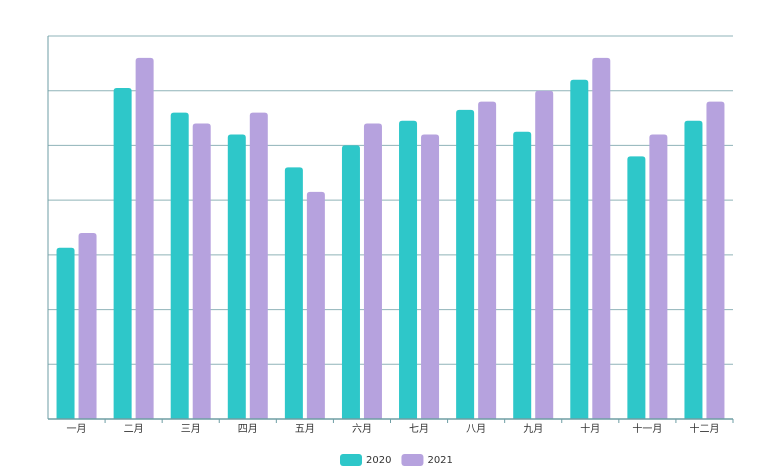 The width and height of the screenshot is (775, 468). I want to click on x-tick-label: 四月, so click(248, 429).